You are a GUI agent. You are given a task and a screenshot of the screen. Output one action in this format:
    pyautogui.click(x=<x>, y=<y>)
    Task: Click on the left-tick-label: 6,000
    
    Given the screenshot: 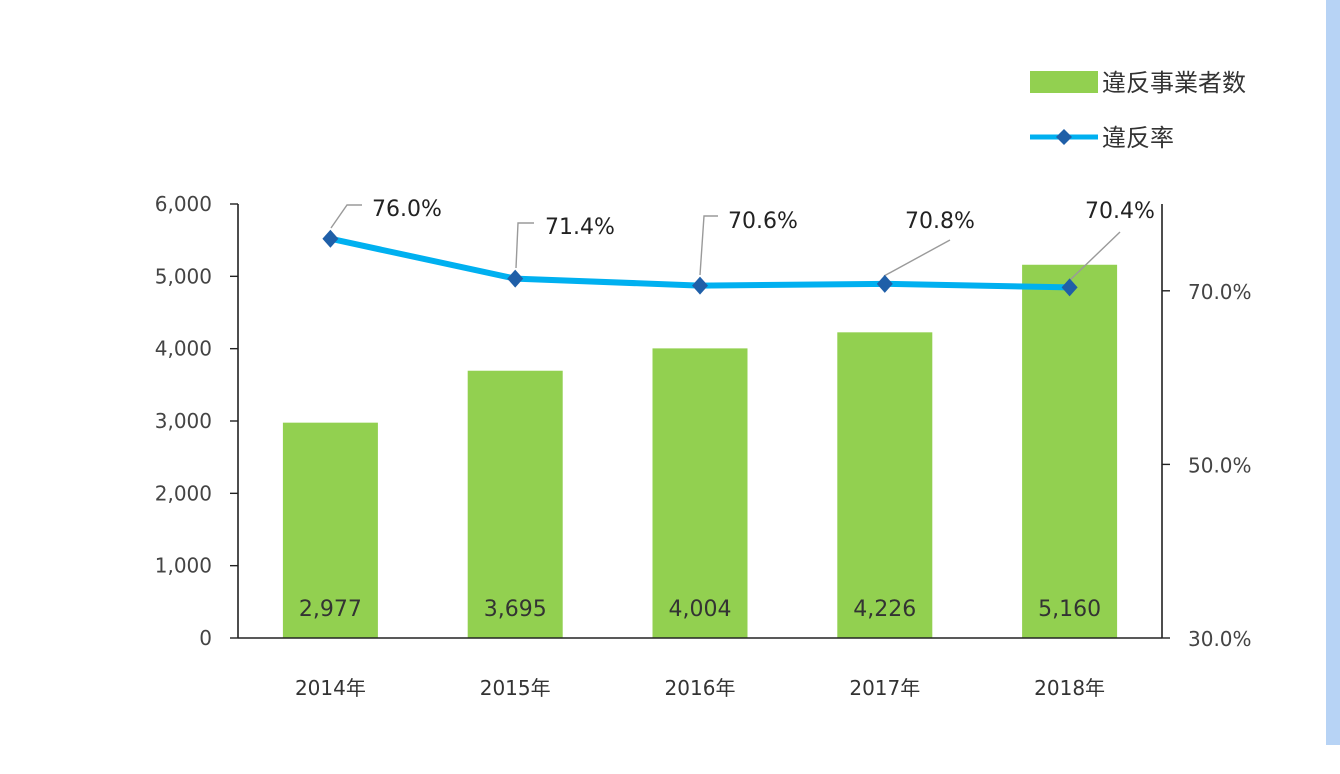 What is the action you would take?
    pyautogui.click(x=183, y=204)
    